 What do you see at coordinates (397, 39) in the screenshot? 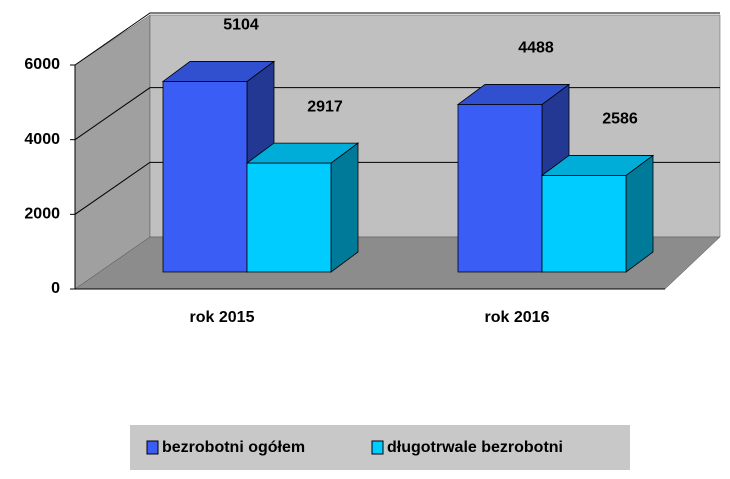
I see `grid-line` at bounding box center [397, 39].